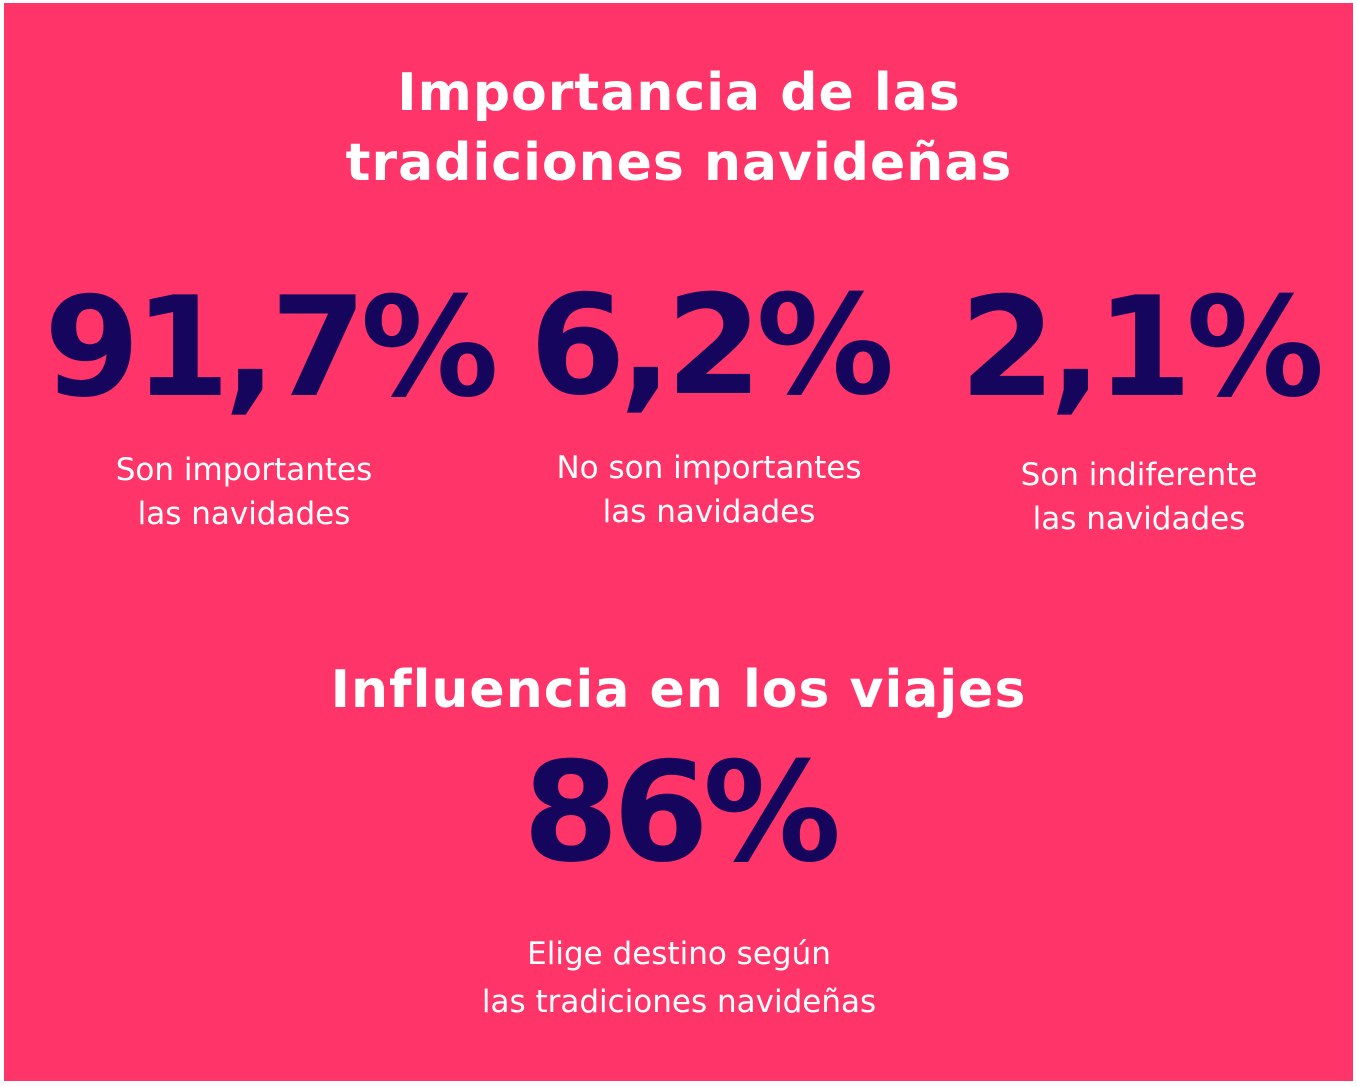 Image resolution: width=1357 pixels, height=1087 pixels. What do you see at coordinates (679, 1002) in the screenshot?
I see `stat-label-line2: las tradiciones navideñas` at bounding box center [679, 1002].